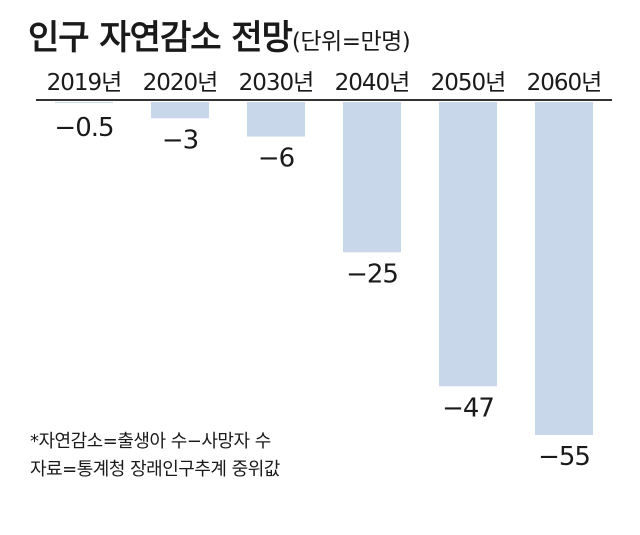  Describe the element at coordinates (155, 469) in the screenshot. I see `source-note: 자료=통계청 장래인구추계 중위값` at that location.